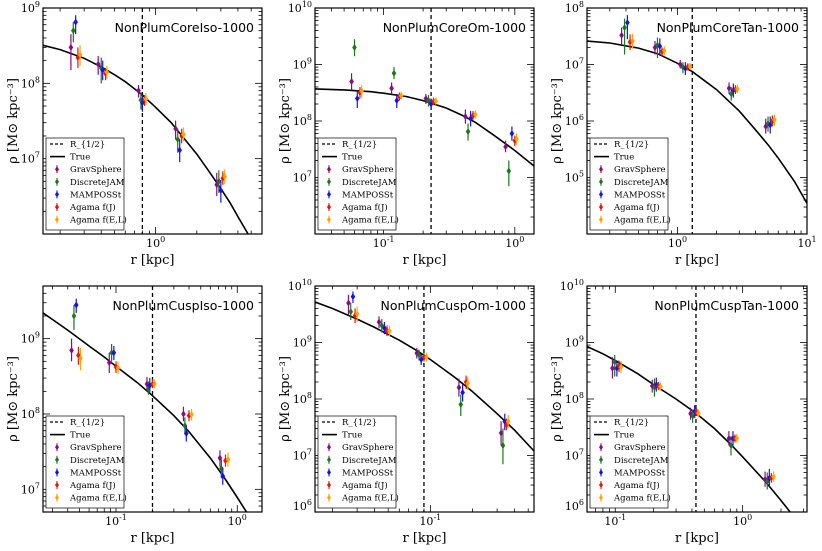 Image resolution: width=822 pixels, height=551 pixels. Describe the element at coordinates (574, 177) in the screenshot. I see `y-tick-label: 10⁵` at that location.